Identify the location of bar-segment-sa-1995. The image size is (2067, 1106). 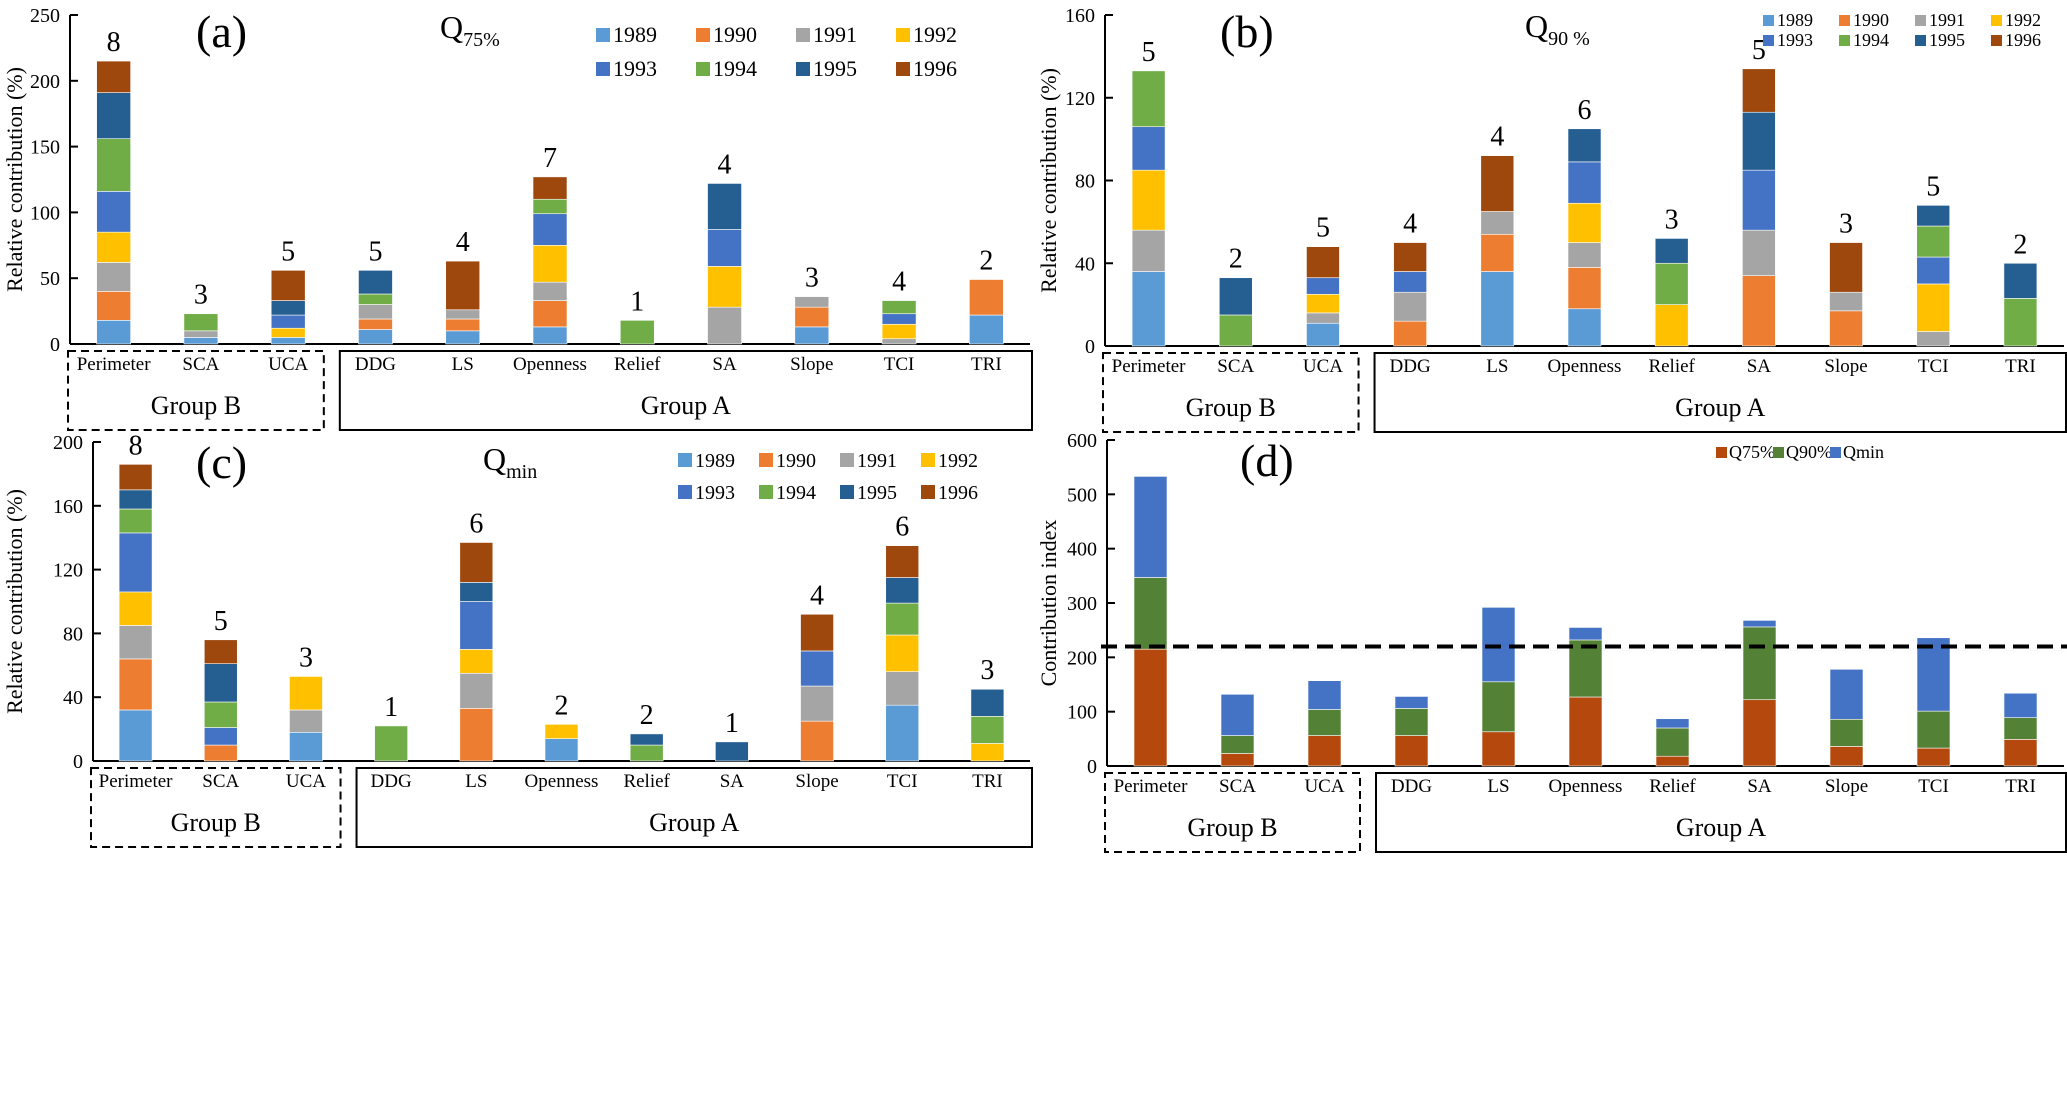
(724, 206).